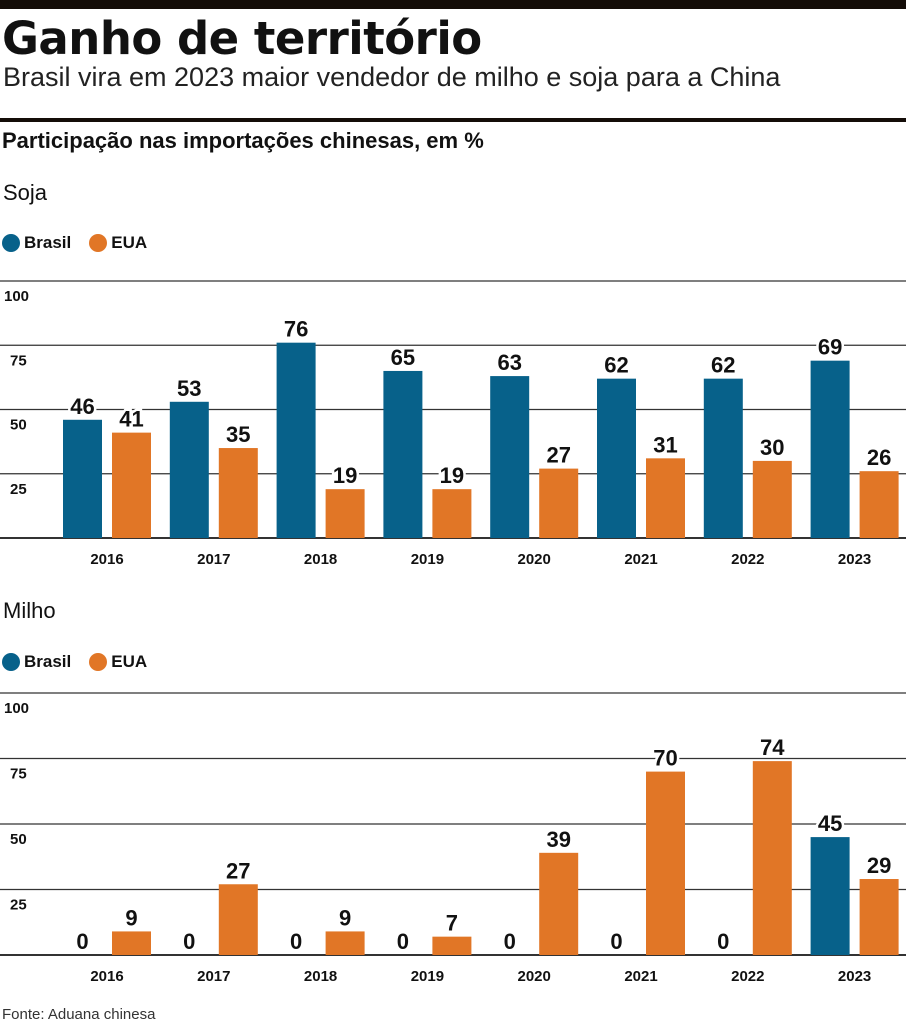 The height and width of the screenshot is (1024, 906). What do you see at coordinates (83, 243) in the screenshot?
I see `soja-legend: Brasil EUA` at bounding box center [83, 243].